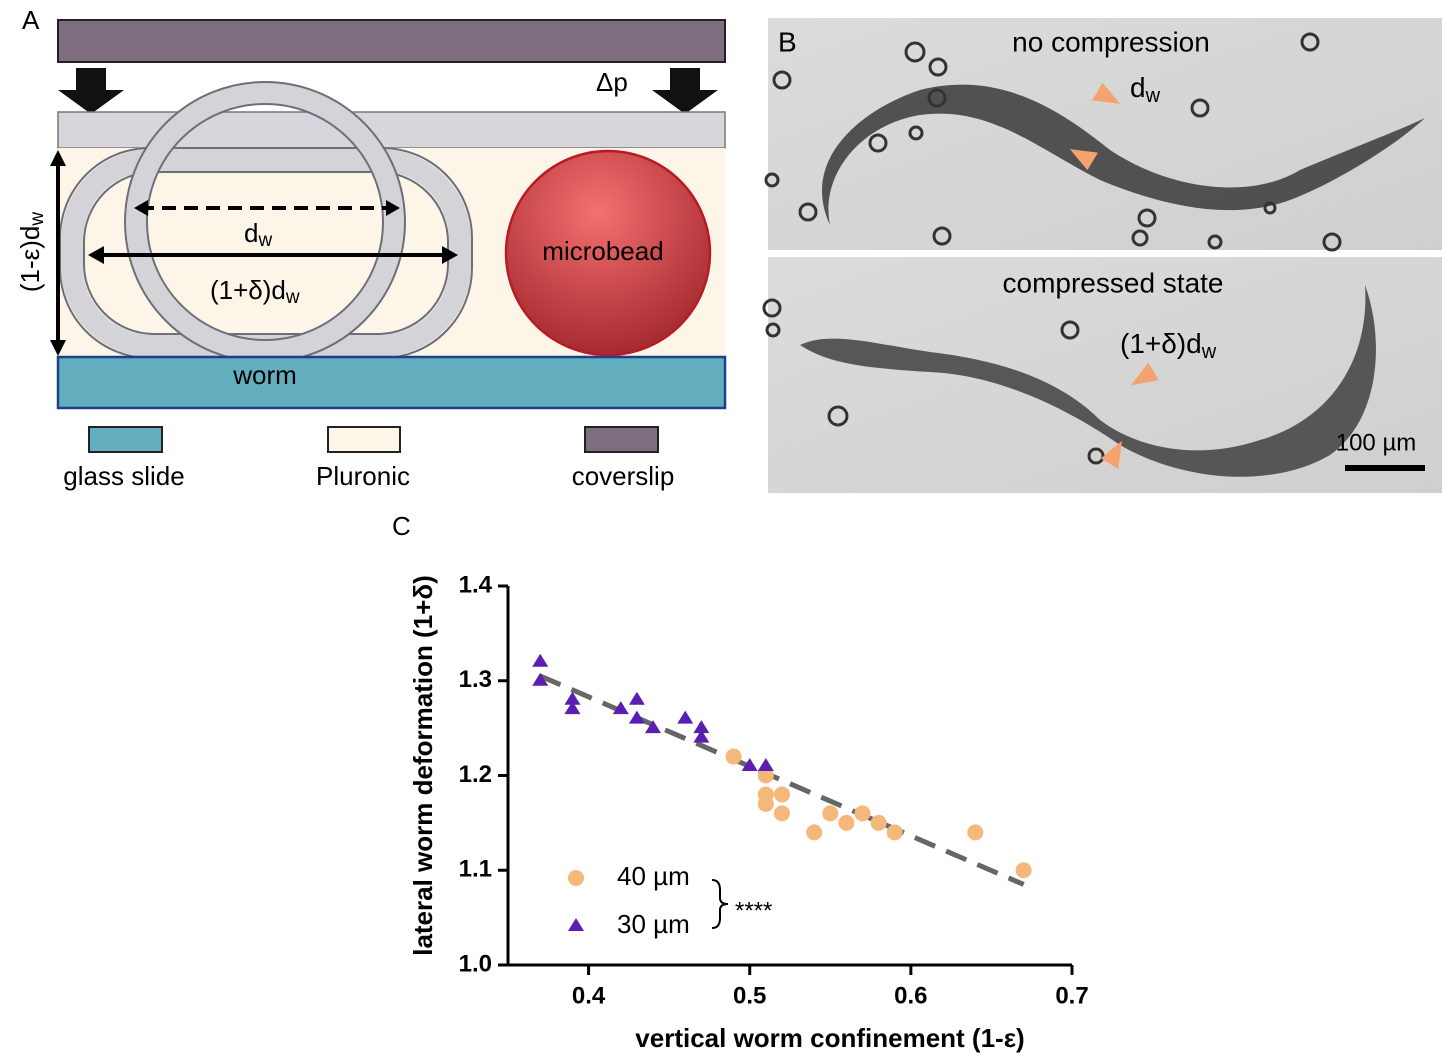  What do you see at coordinates (363, 476) in the screenshot?
I see `legend-label: Pluronic` at bounding box center [363, 476].